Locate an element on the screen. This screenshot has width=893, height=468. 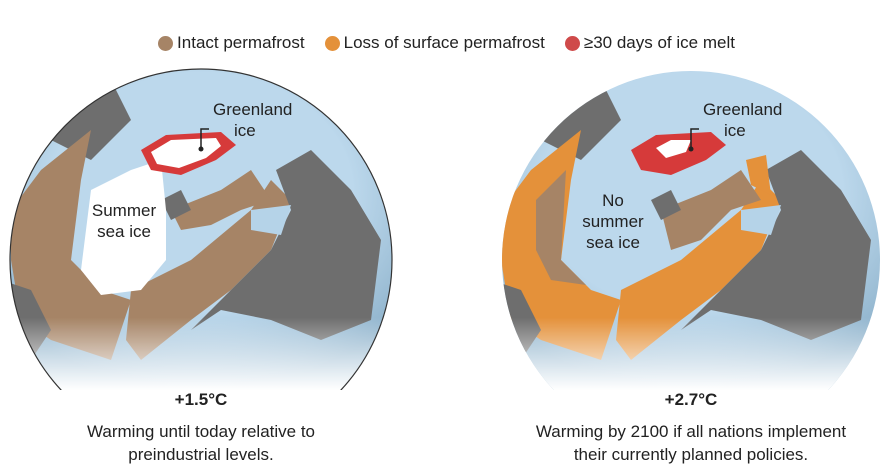
sea-ice-label: Summer is located at coordinates (124, 210).